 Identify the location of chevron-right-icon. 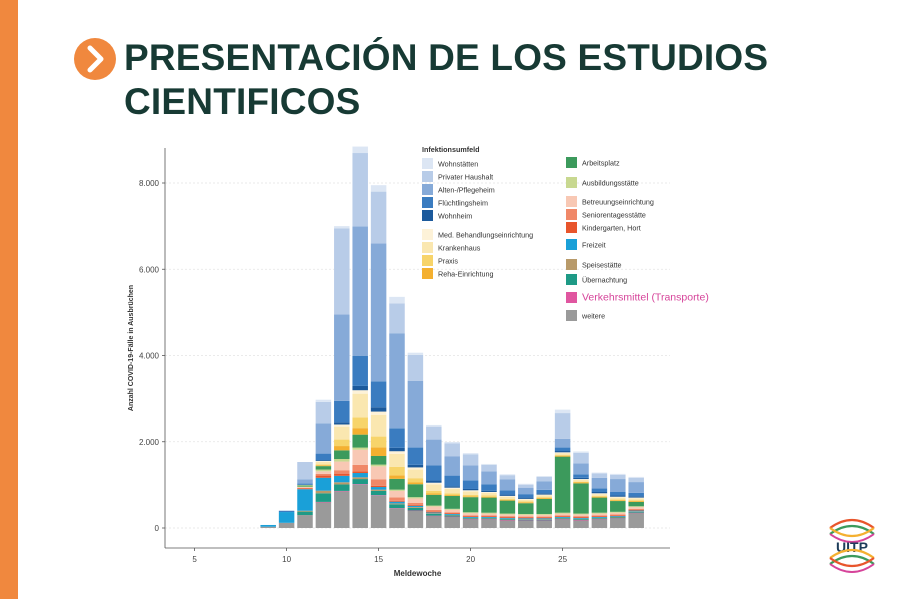
(95, 59).